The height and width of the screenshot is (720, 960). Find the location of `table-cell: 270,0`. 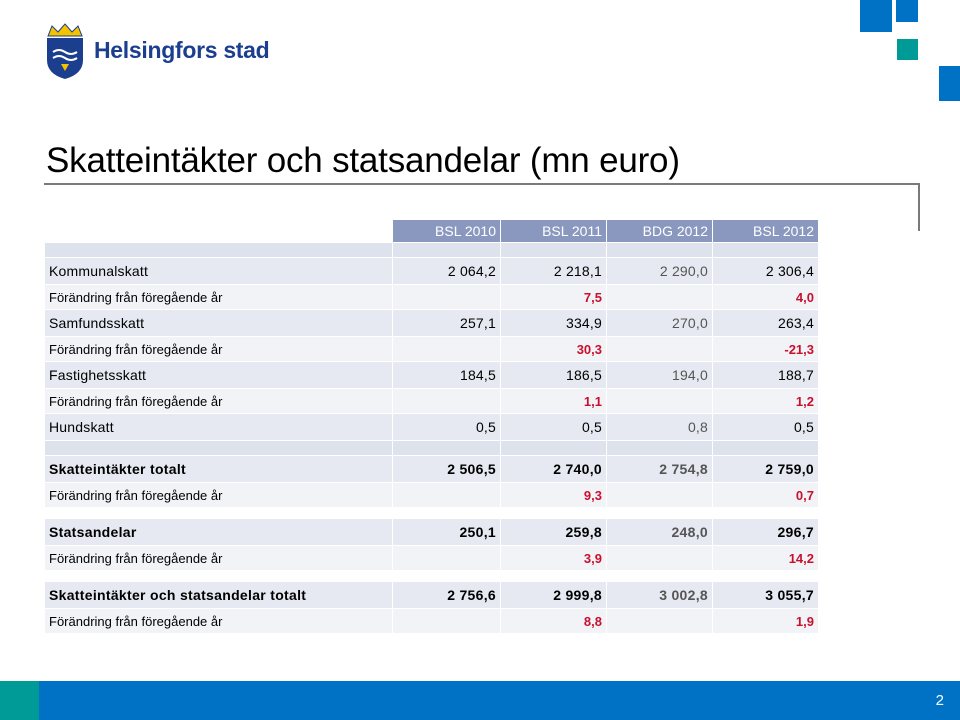

table-cell: 270,0 is located at coordinates (659, 323).